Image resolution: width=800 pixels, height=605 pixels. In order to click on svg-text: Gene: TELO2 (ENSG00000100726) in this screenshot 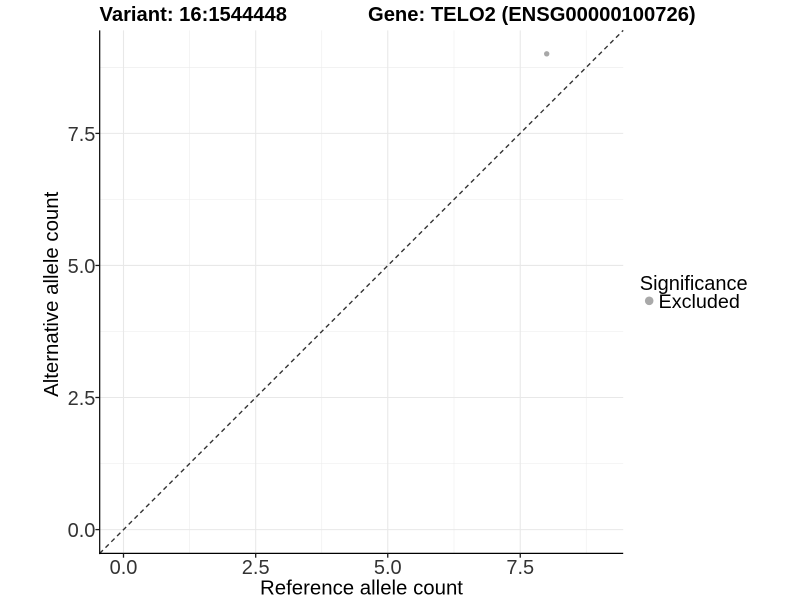, I will do `click(532, 15)`.